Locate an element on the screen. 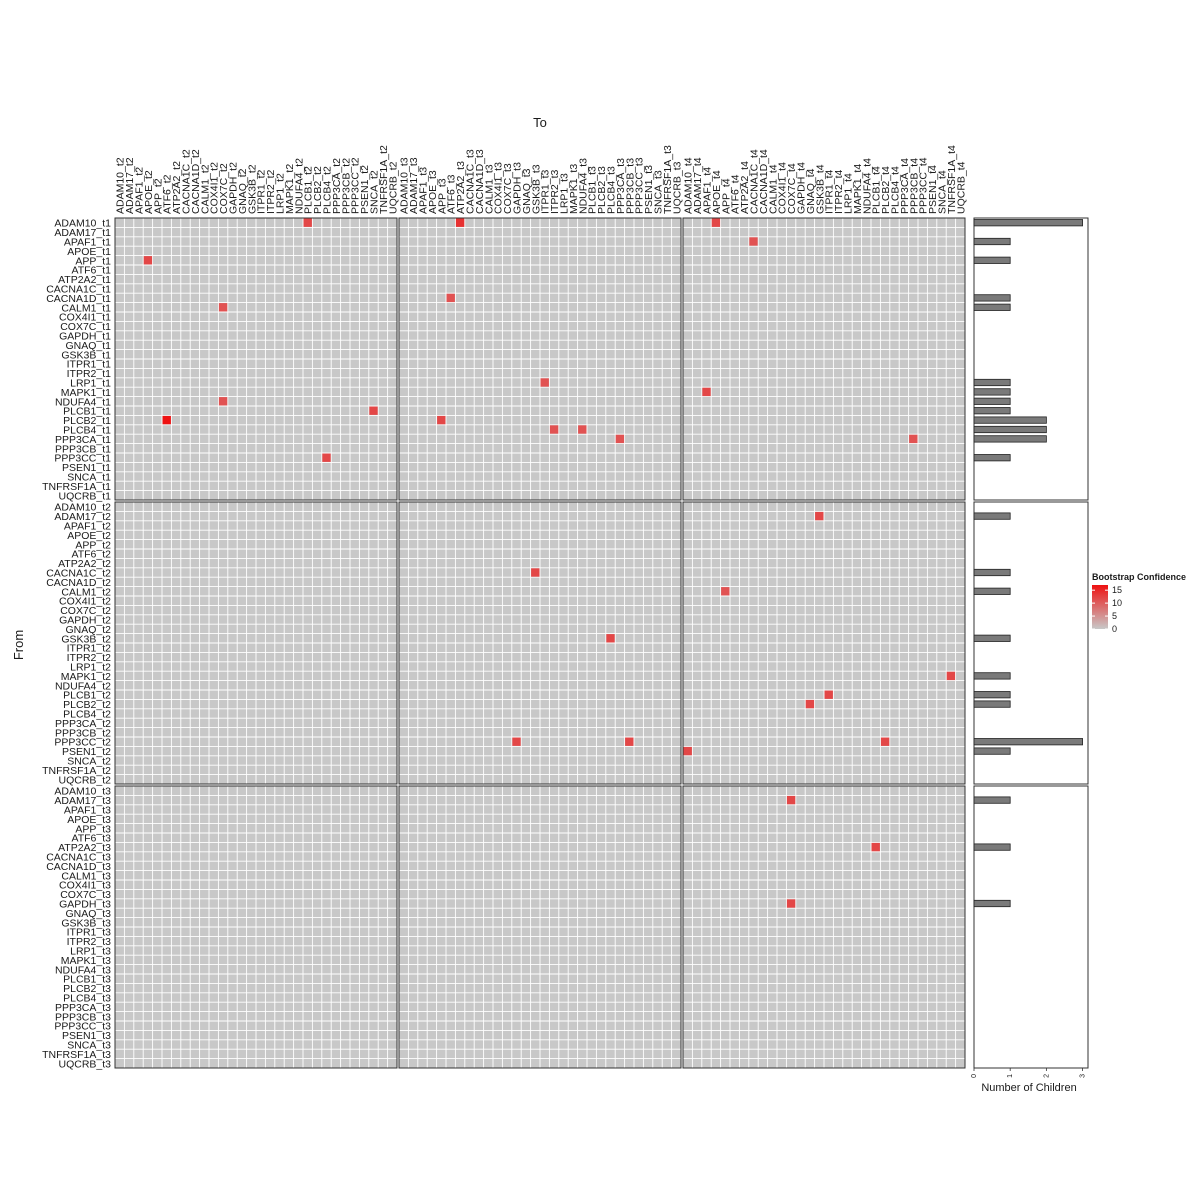 Image resolution: width=1200 pixels, height=1200 pixels. y-axis-title: From is located at coordinates (18, 645).